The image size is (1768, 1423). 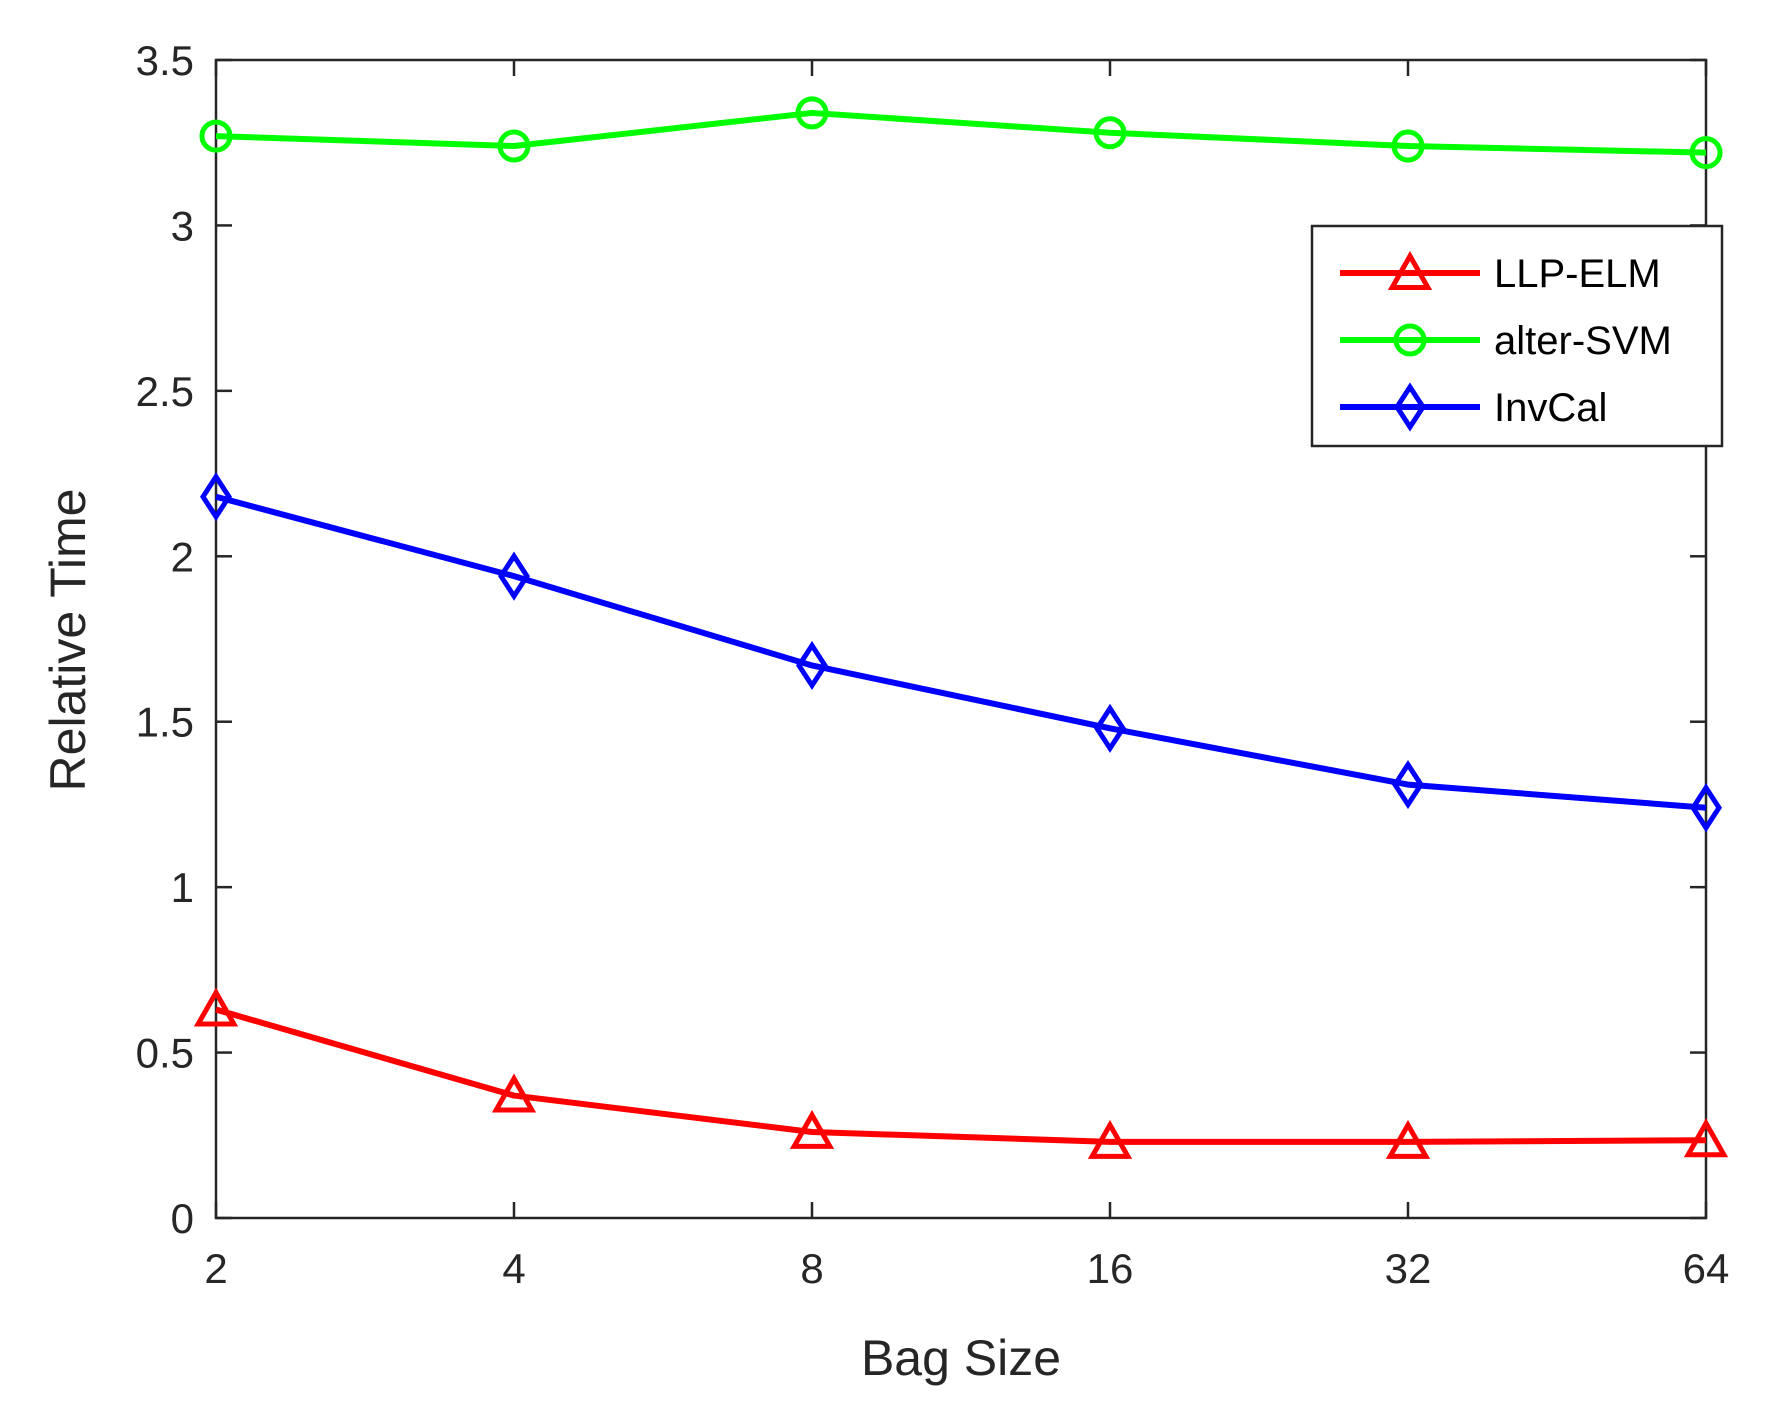 I want to click on legend-label: LLP-ELM, so click(x=1577, y=274).